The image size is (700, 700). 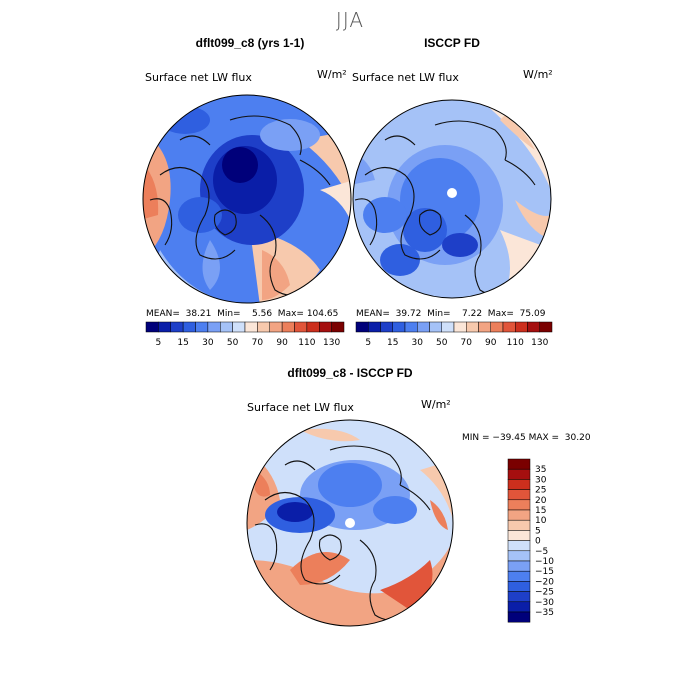 What do you see at coordinates (452, 43) in the screenshot?
I see `panel-2-title: ISCCP FD` at bounding box center [452, 43].